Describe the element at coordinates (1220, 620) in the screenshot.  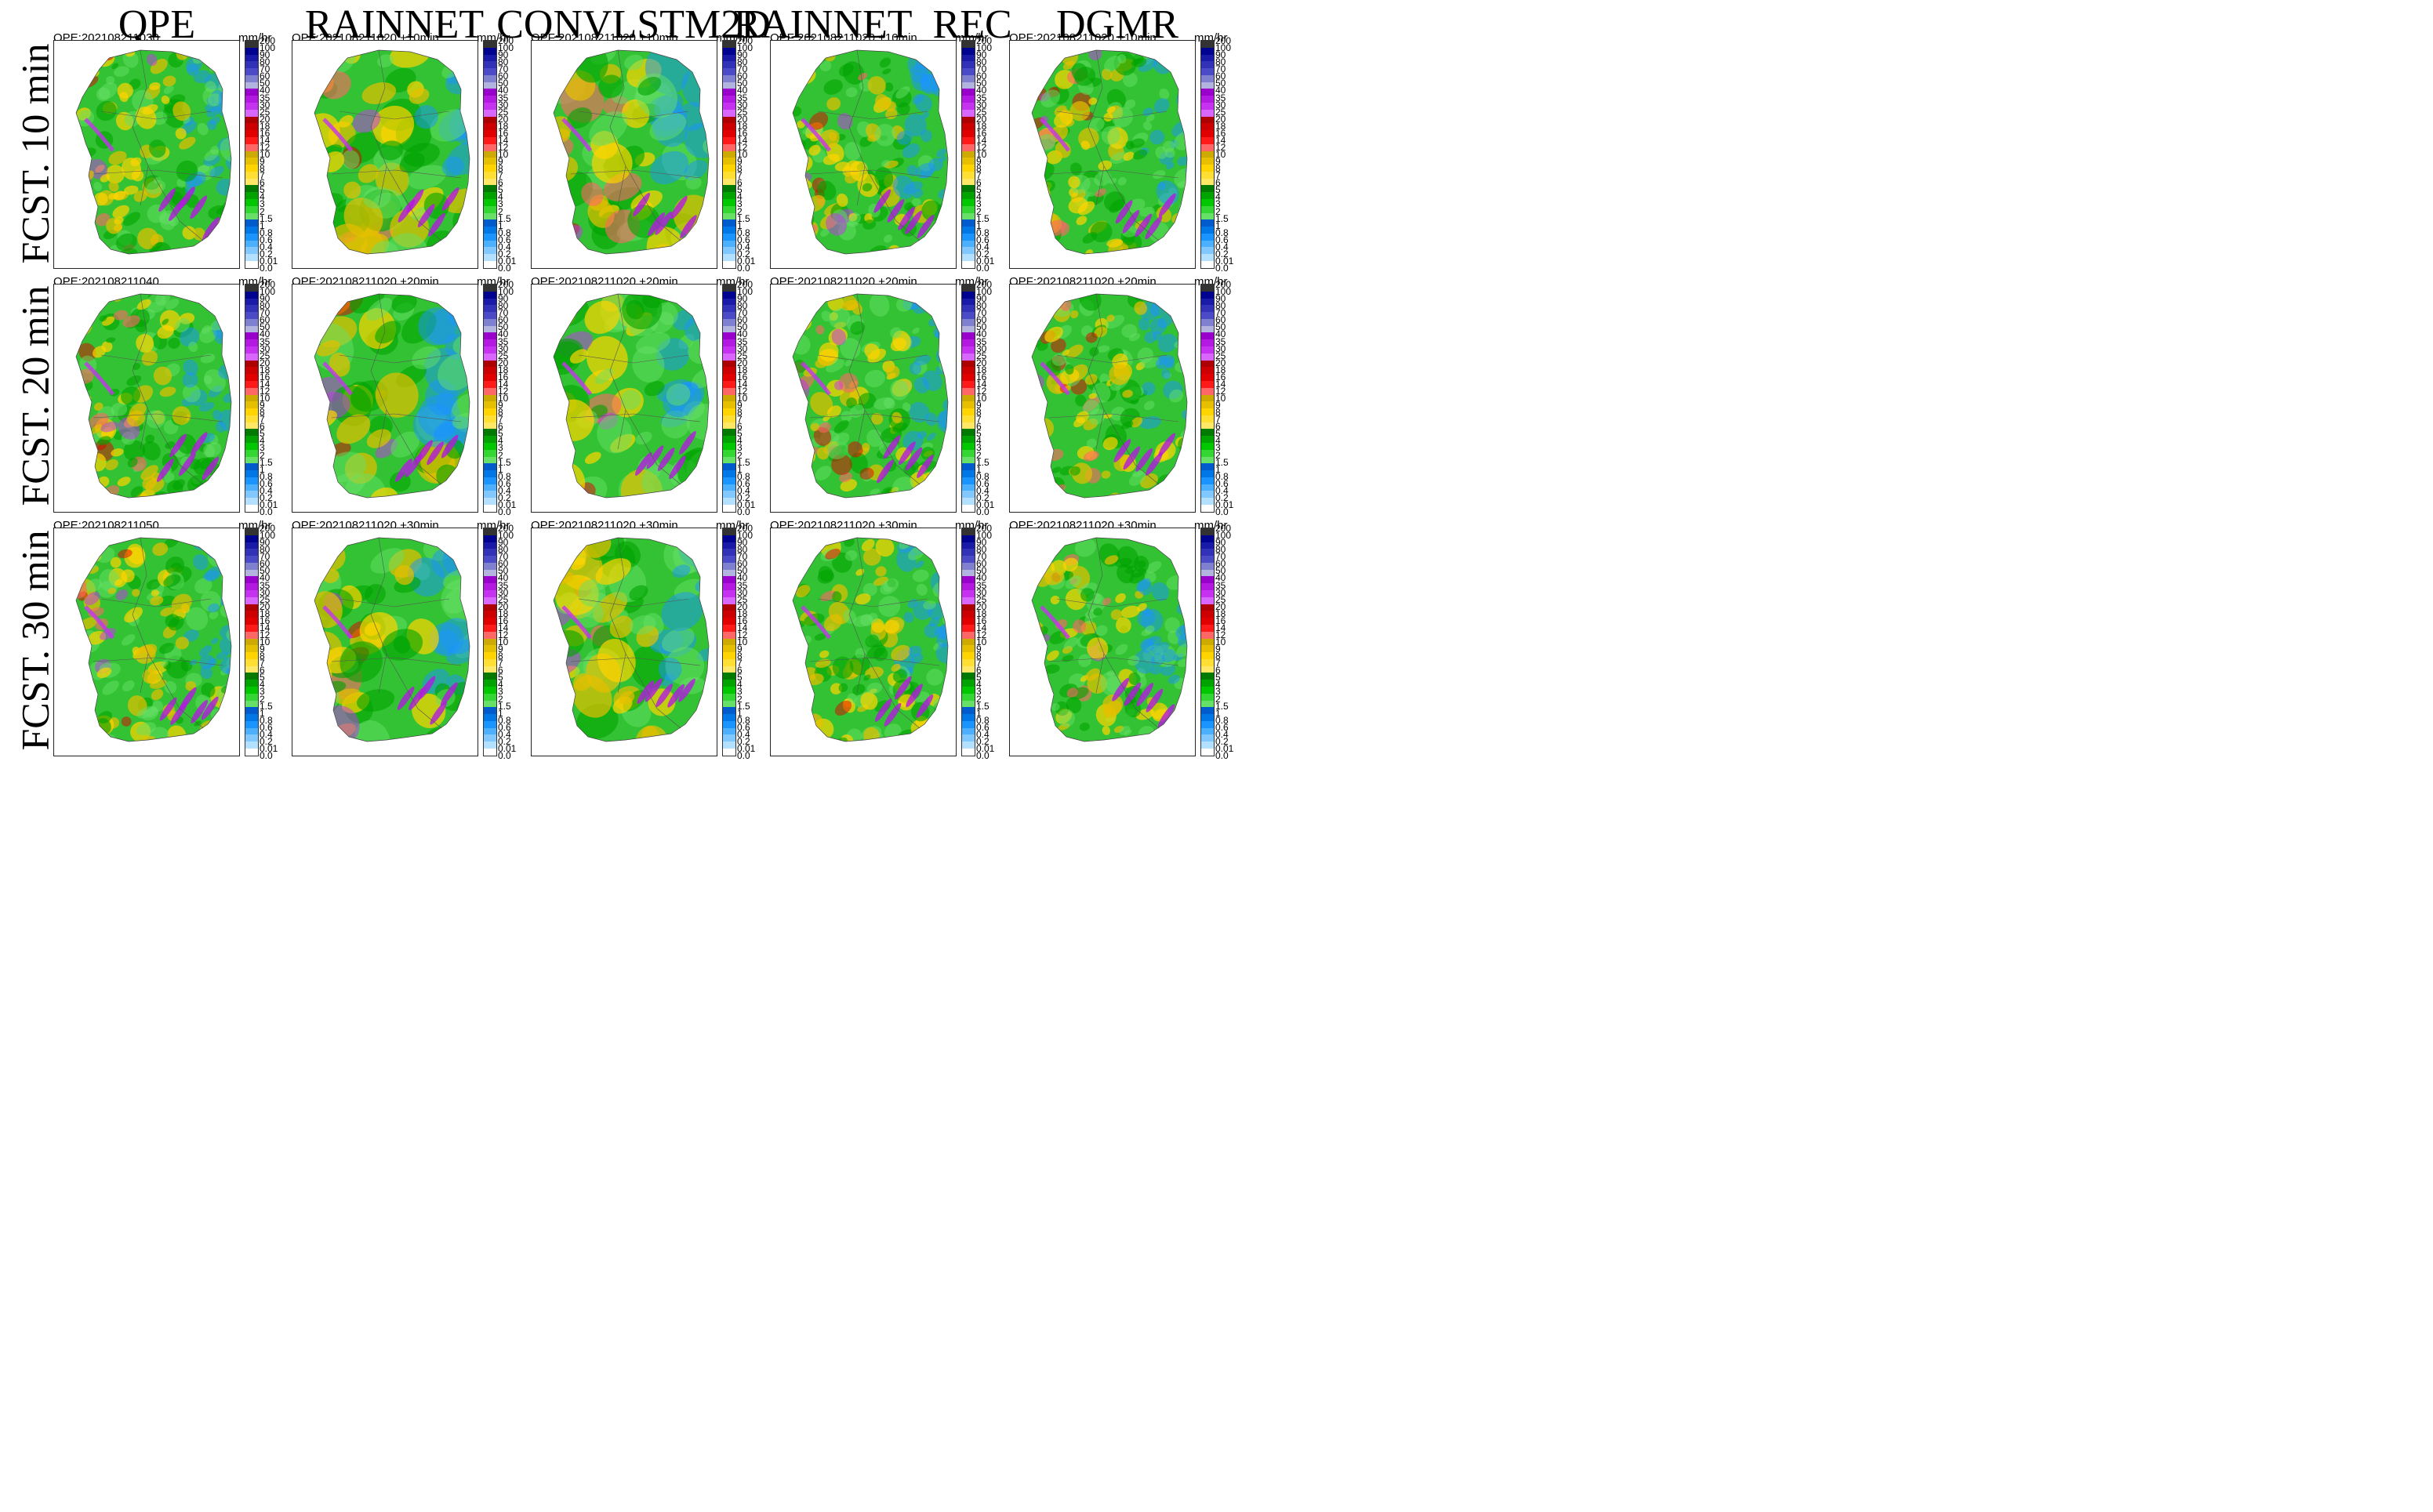
I see `colorbar-tick-label: 16` at that location.